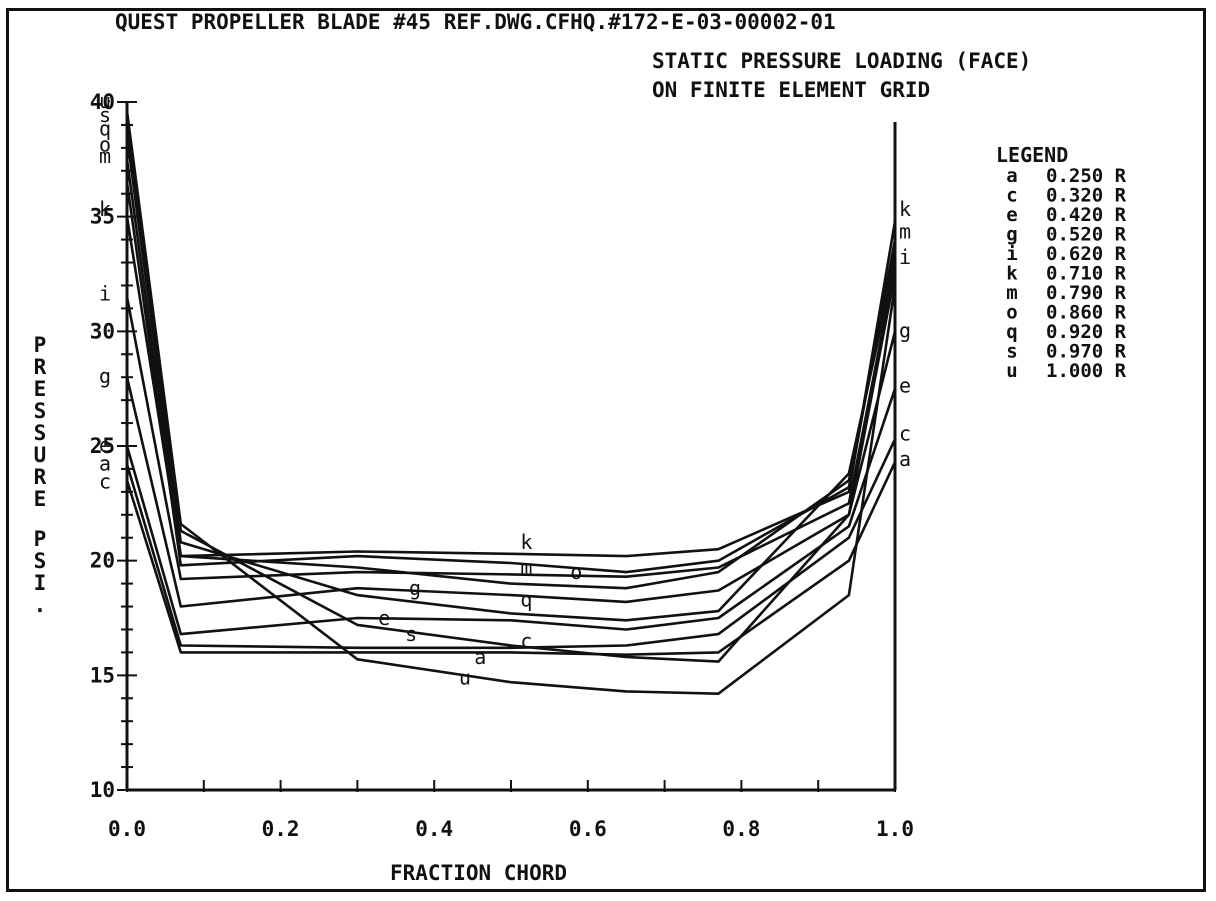  What do you see at coordinates (411, 634) in the screenshot?
I see `curve-label-s: s` at bounding box center [411, 634].